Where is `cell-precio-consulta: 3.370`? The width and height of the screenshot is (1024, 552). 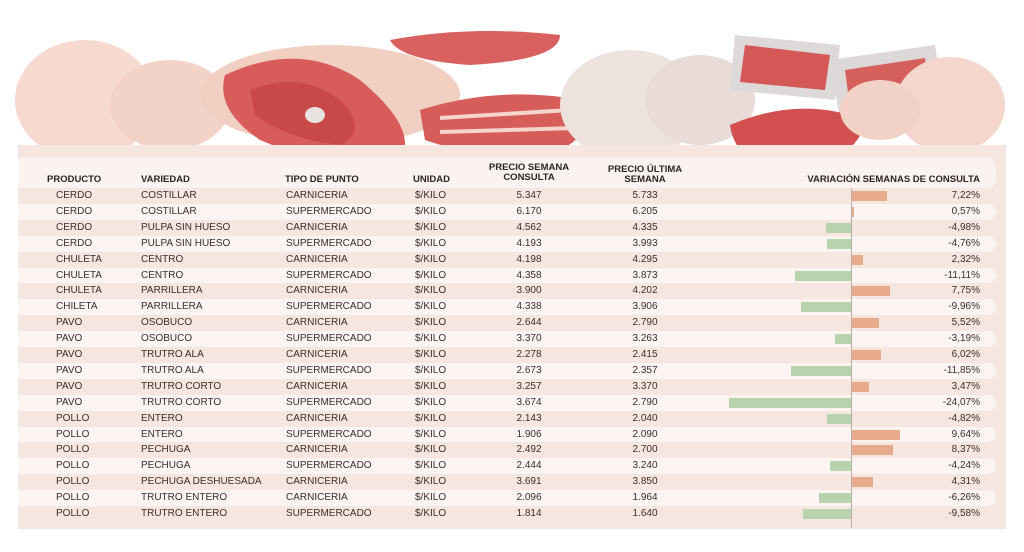 cell-precio-consulta: 3.370 is located at coordinates (529, 339).